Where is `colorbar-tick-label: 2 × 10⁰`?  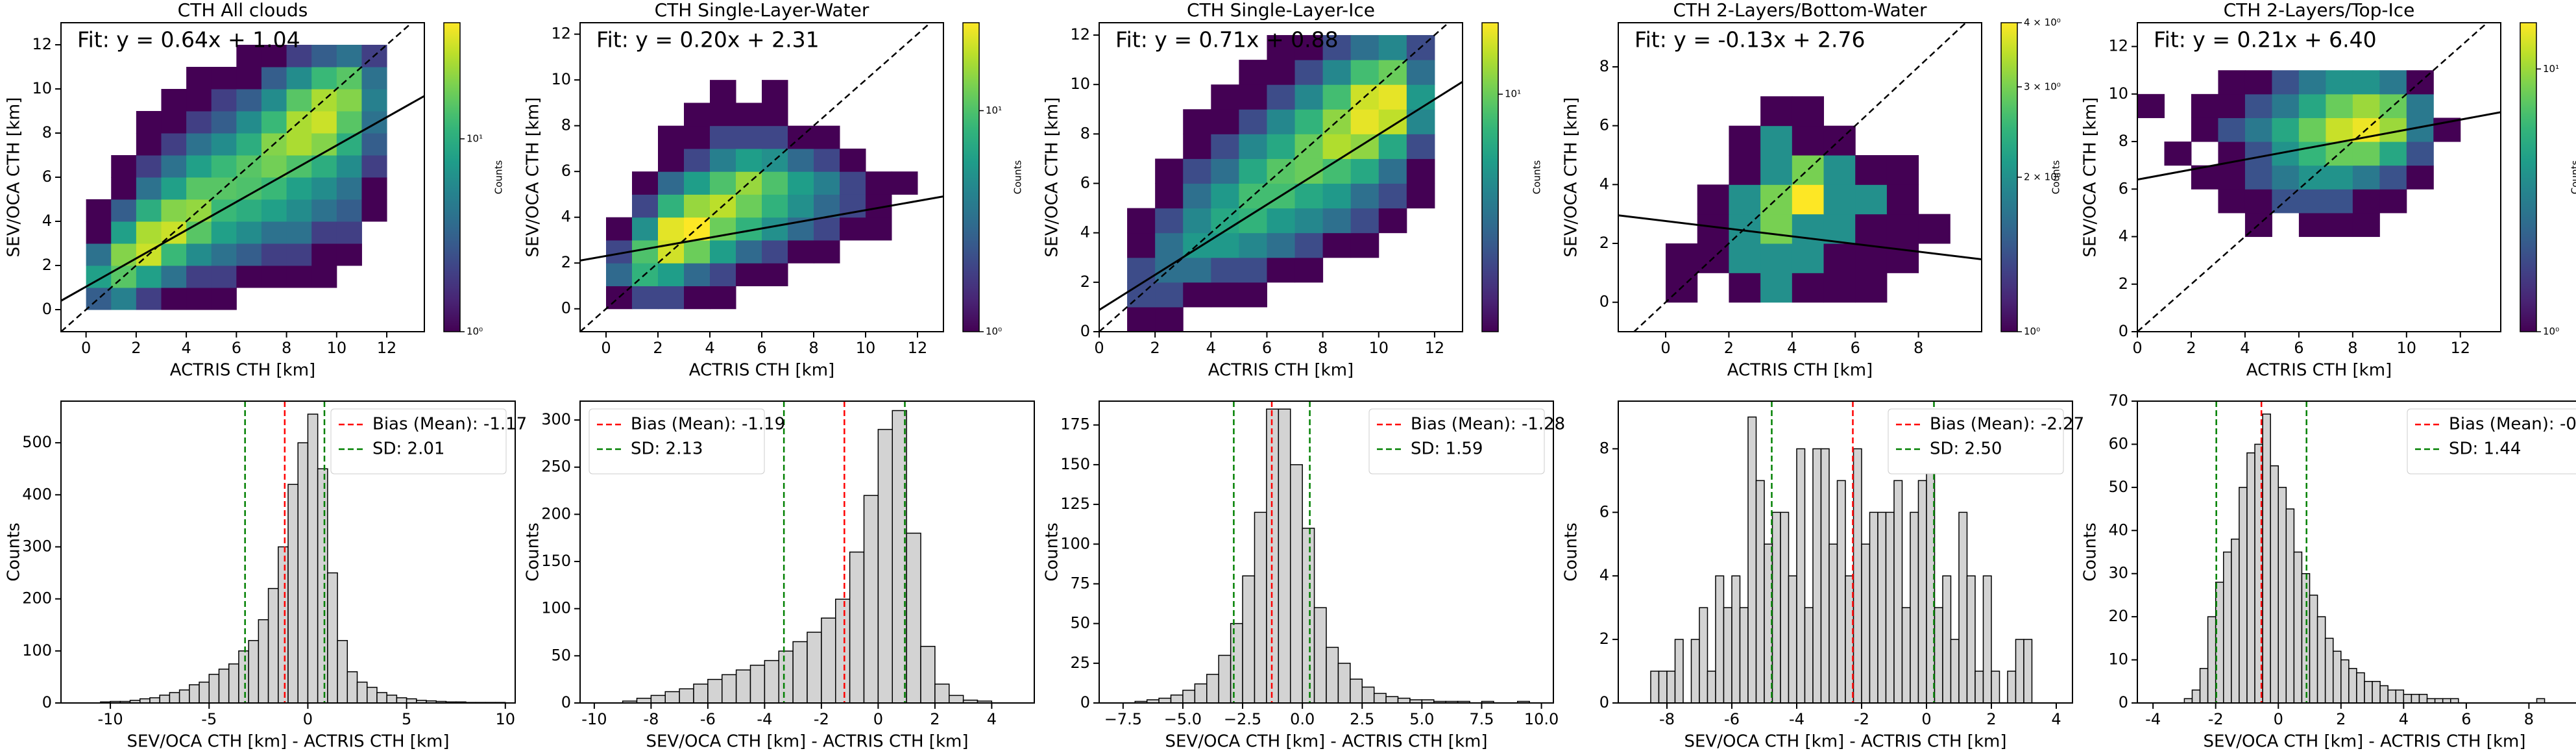
colorbar-tick-label: 2 × 10⁰ is located at coordinates (2042, 177).